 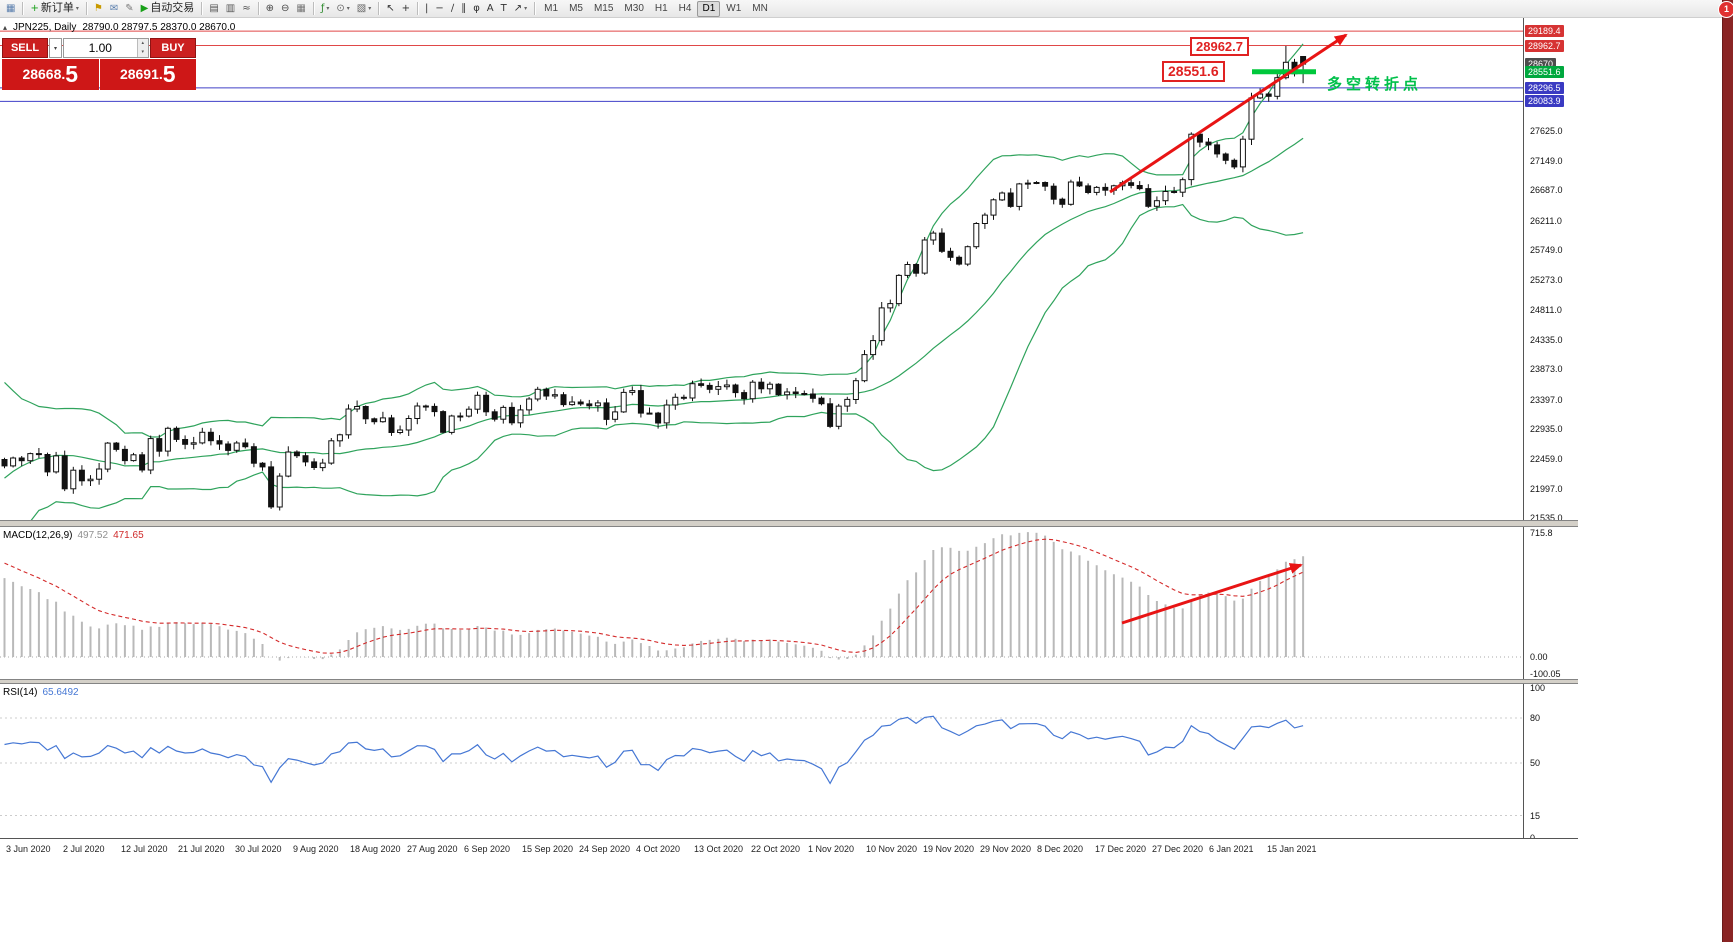 I want to click on timeframe-m15-button: M15, so click(x=603, y=8).